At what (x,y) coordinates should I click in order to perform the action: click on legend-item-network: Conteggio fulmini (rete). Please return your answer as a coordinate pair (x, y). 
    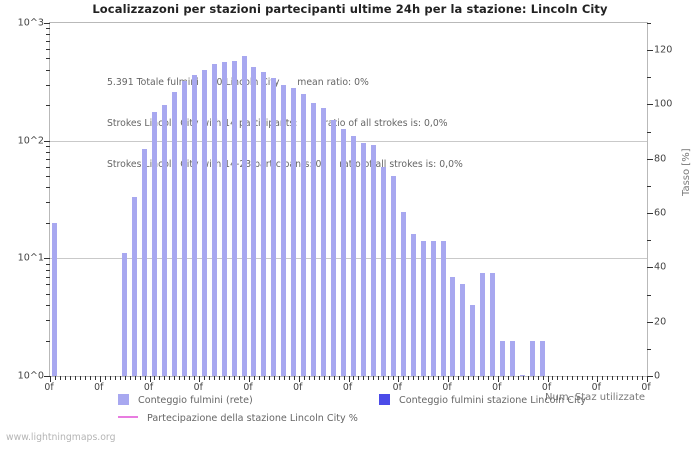
    Looking at the image, I should click on (185, 400).